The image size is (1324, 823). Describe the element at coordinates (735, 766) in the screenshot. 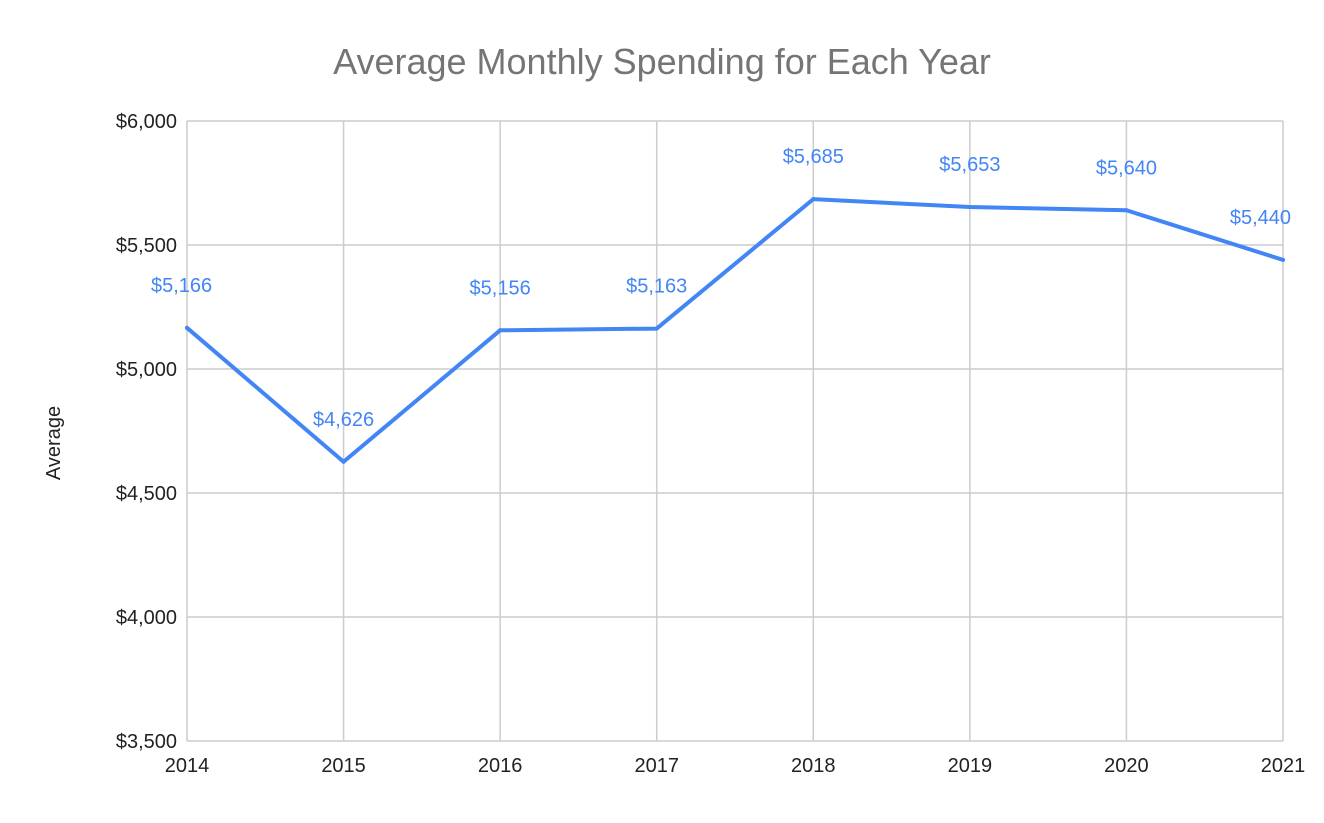

I see `x-axis-ticks: 2014 2015 2016 2017 2018 2019 2020 2021` at that location.